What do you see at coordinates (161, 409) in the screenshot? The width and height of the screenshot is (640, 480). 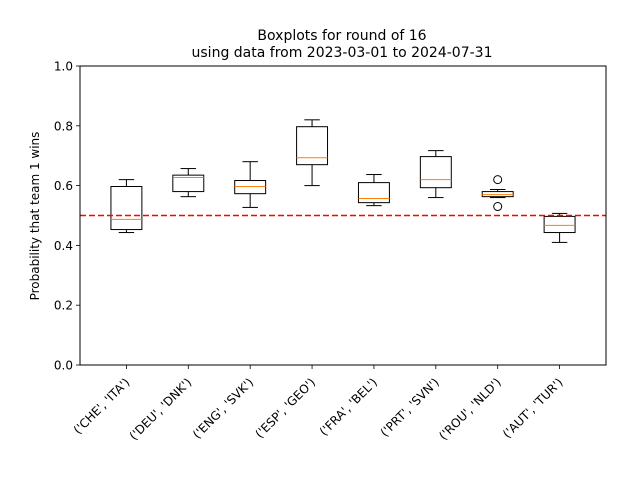 I see `x-tick-label: ('DEU', 'DNK')` at bounding box center [161, 409].